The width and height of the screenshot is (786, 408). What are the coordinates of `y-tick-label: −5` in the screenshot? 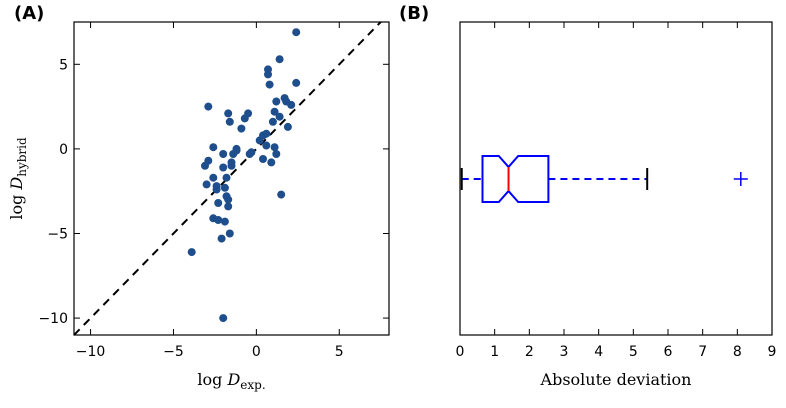 It's located at (57, 234).